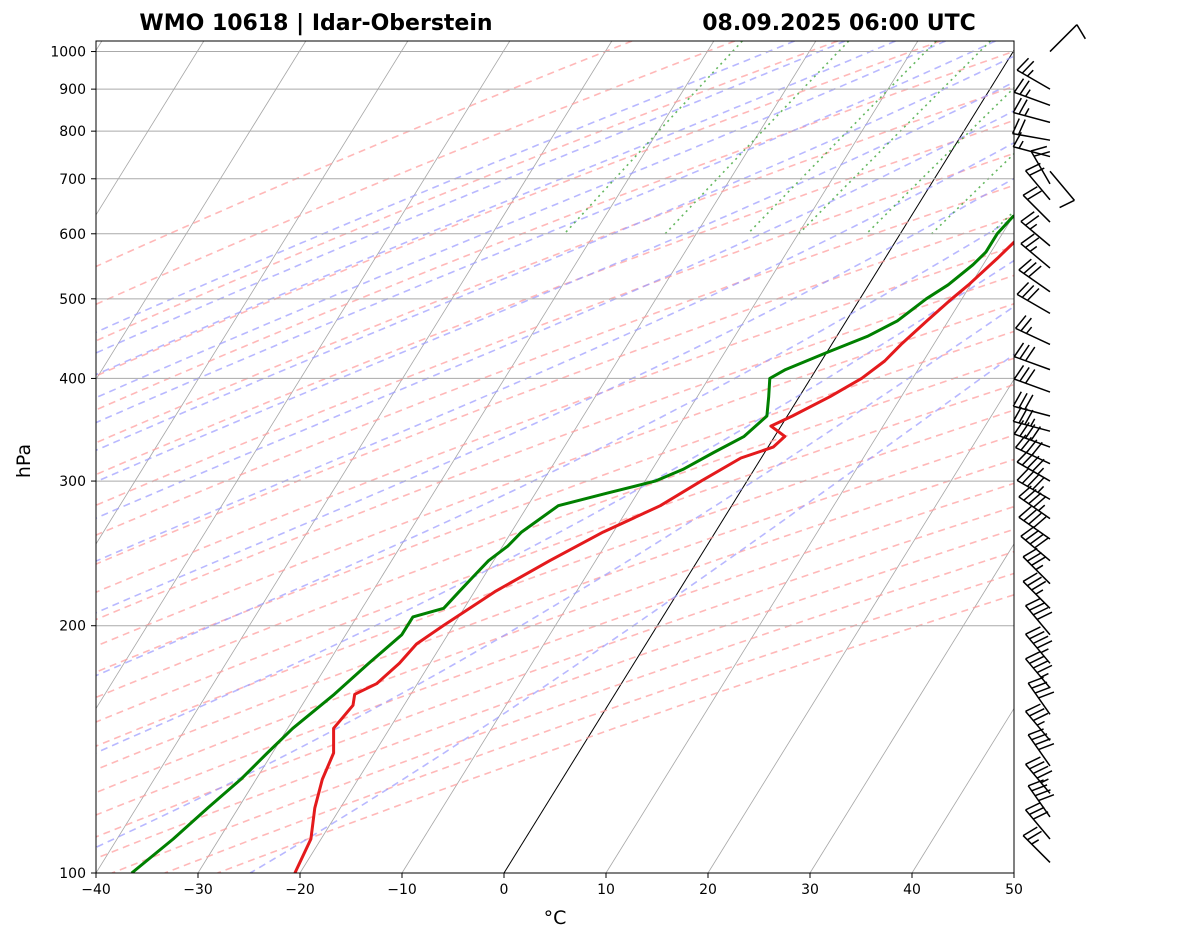 Image resolution: width=1181 pixels, height=941 pixels. What do you see at coordinates (810, 890) in the screenshot?
I see `x-tick-label: 30` at bounding box center [810, 890].